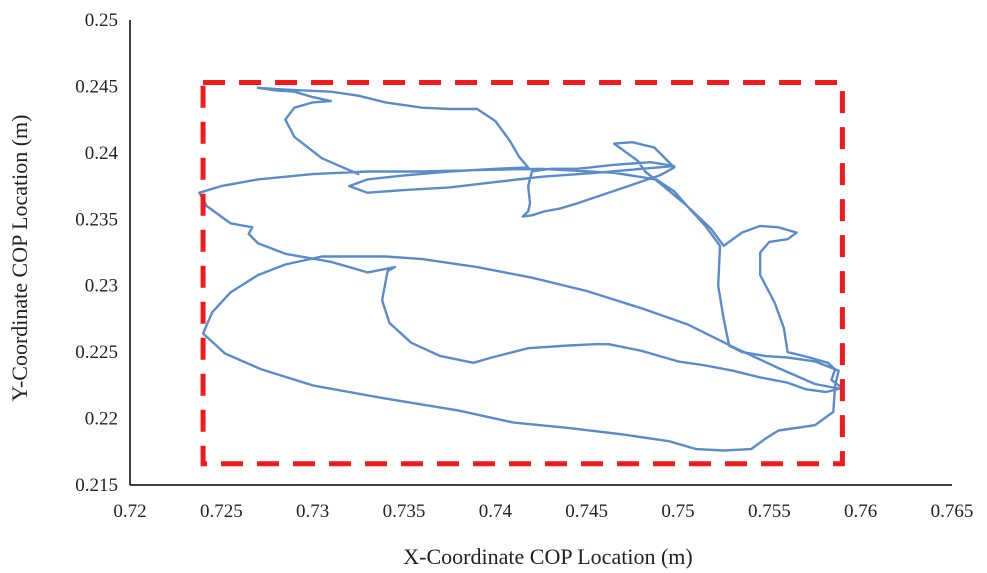  What do you see at coordinates (101, 20) in the screenshot?
I see `y-tick-label: 0.25` at bounding box center [101, 20].